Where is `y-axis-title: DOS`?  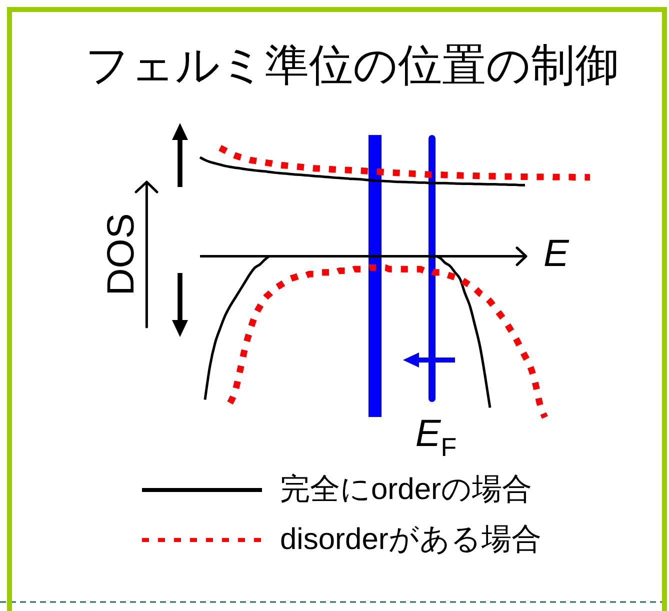
y-axis-title: DOS is located at coordinates (121, 254).